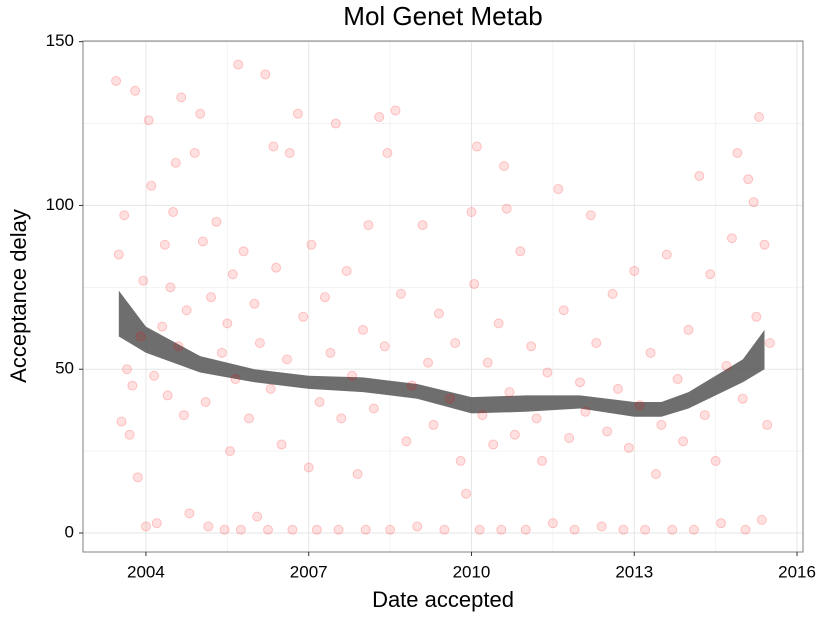 Image resolution: width=825 pixels, height=618 pixels. I want to click on x-tick-label: 2004, so click(146, 571).